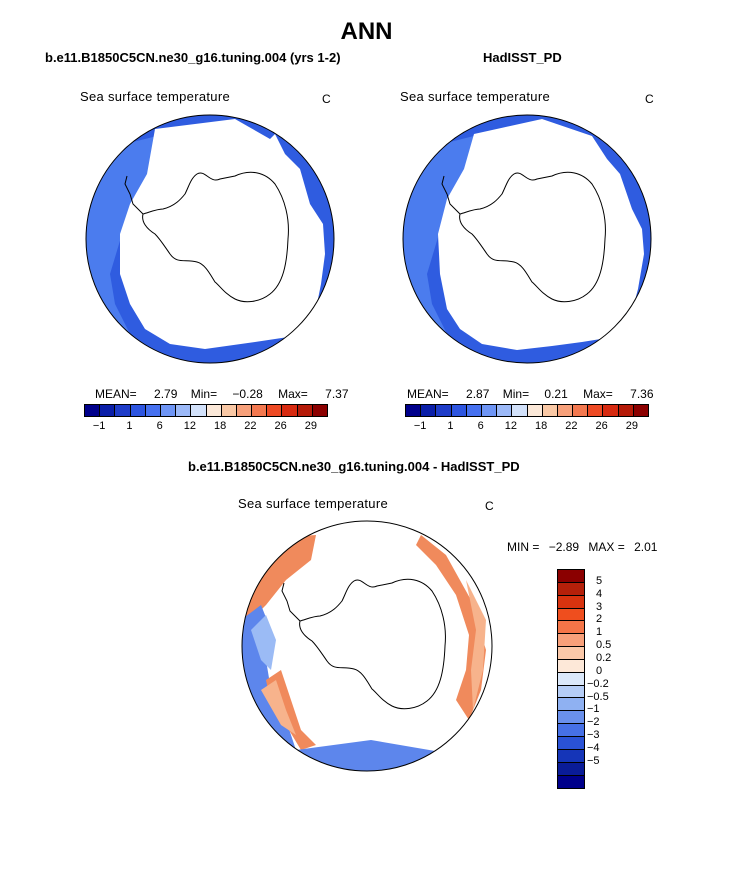 The width and height of the screenshot is (733, 876). What do you see at coordinates (372, 644) in the screenshot?
I see `diff-antarctica-coast` at bounding box center [372, 644].